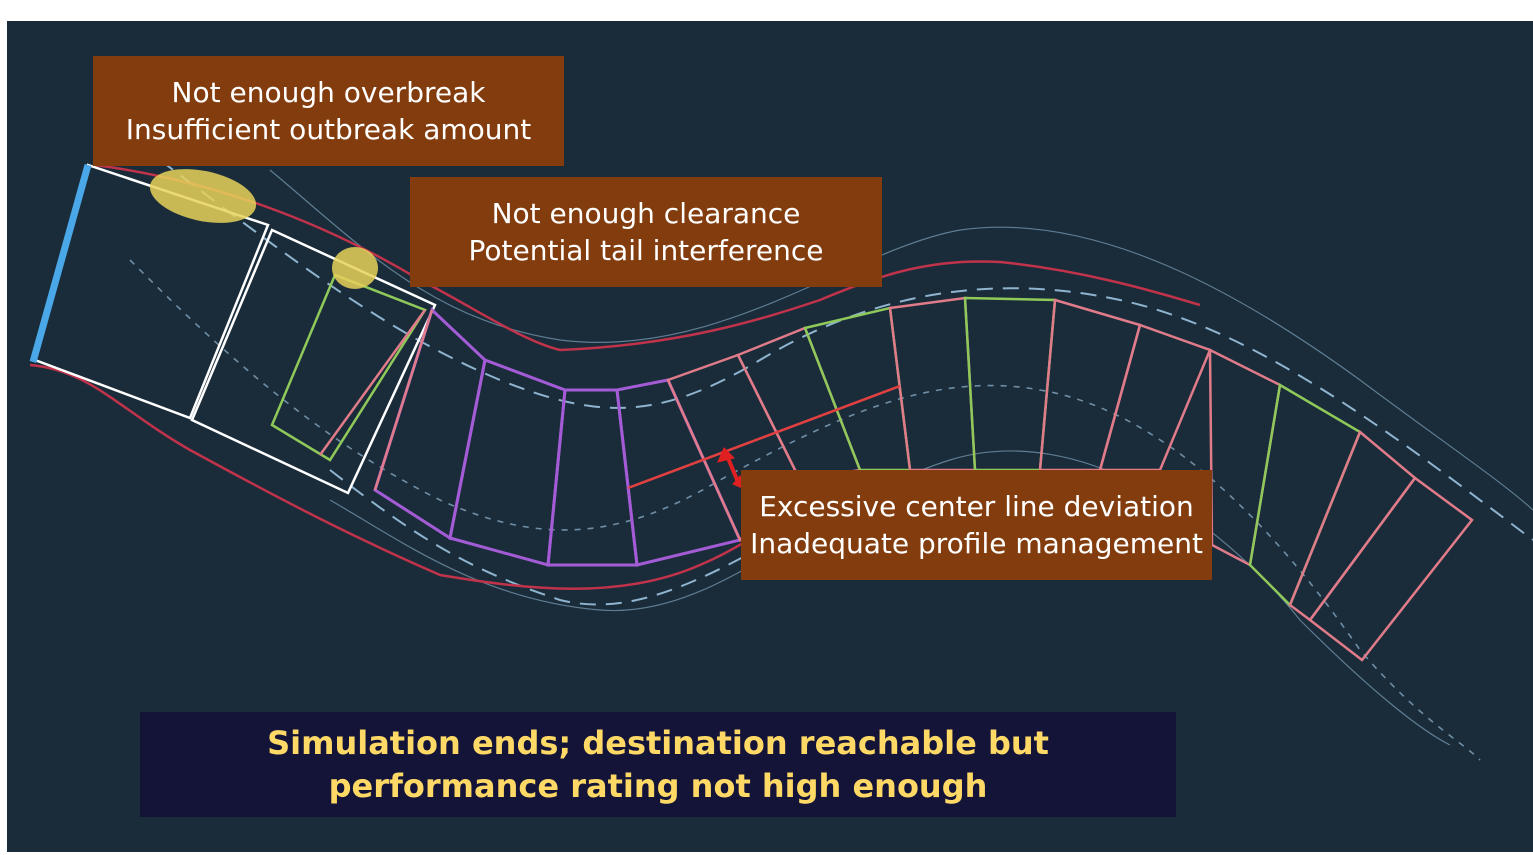  I want to click on shield-rear, so click(313, 361).